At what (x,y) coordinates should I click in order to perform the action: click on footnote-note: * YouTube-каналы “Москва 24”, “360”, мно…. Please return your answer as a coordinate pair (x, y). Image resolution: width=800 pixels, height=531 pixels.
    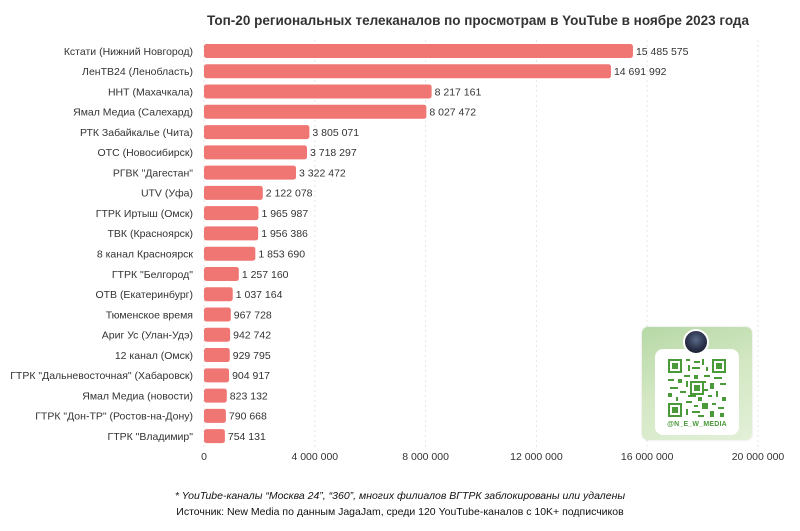
    Looking at the image, I should click on (400, 496).